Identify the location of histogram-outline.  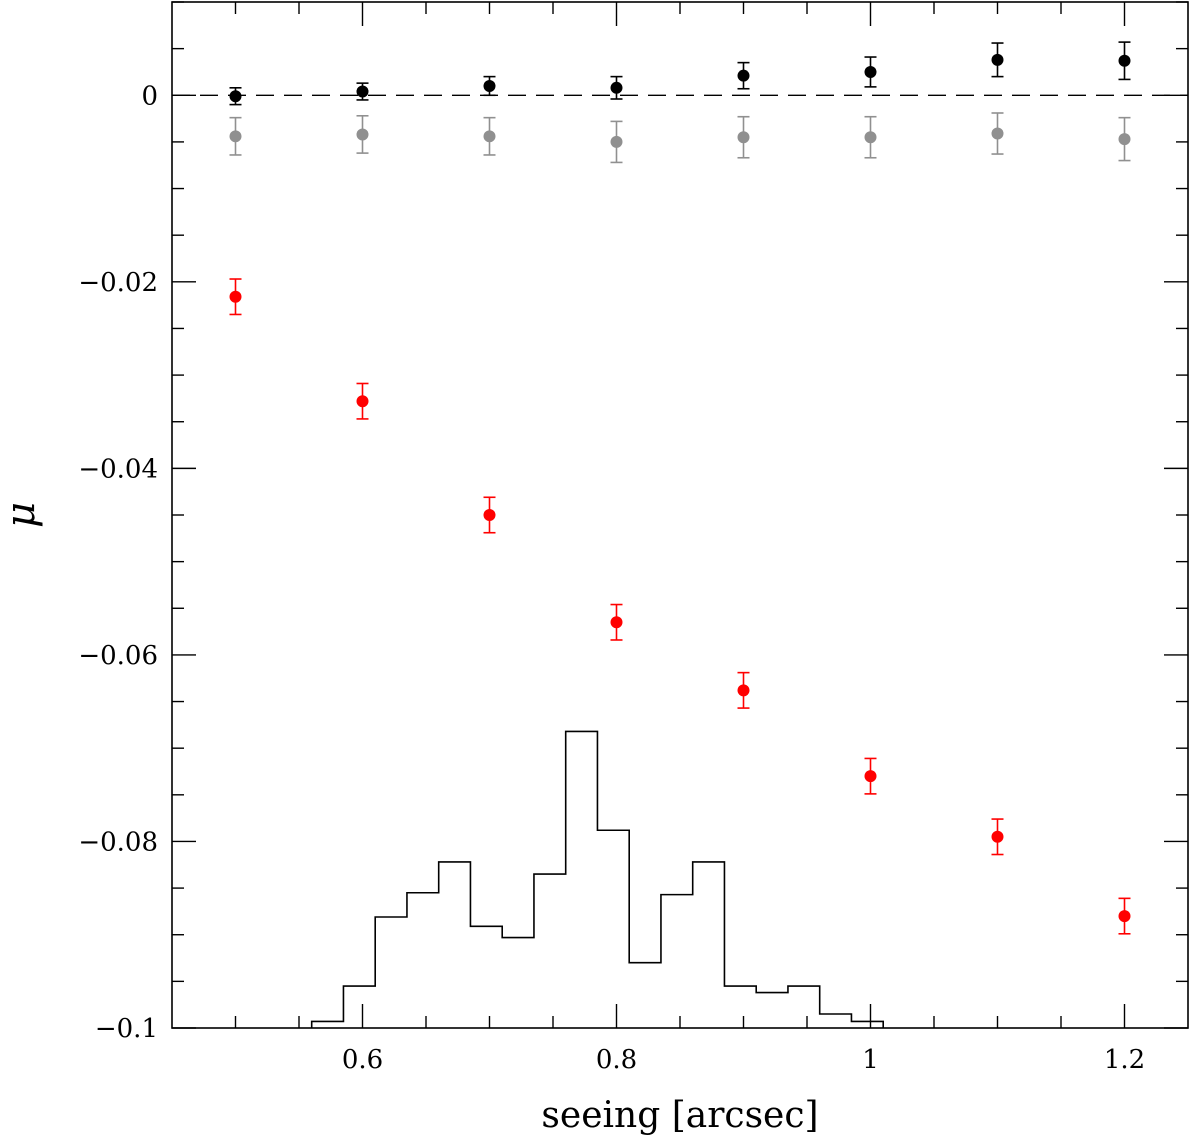
(597, 879).